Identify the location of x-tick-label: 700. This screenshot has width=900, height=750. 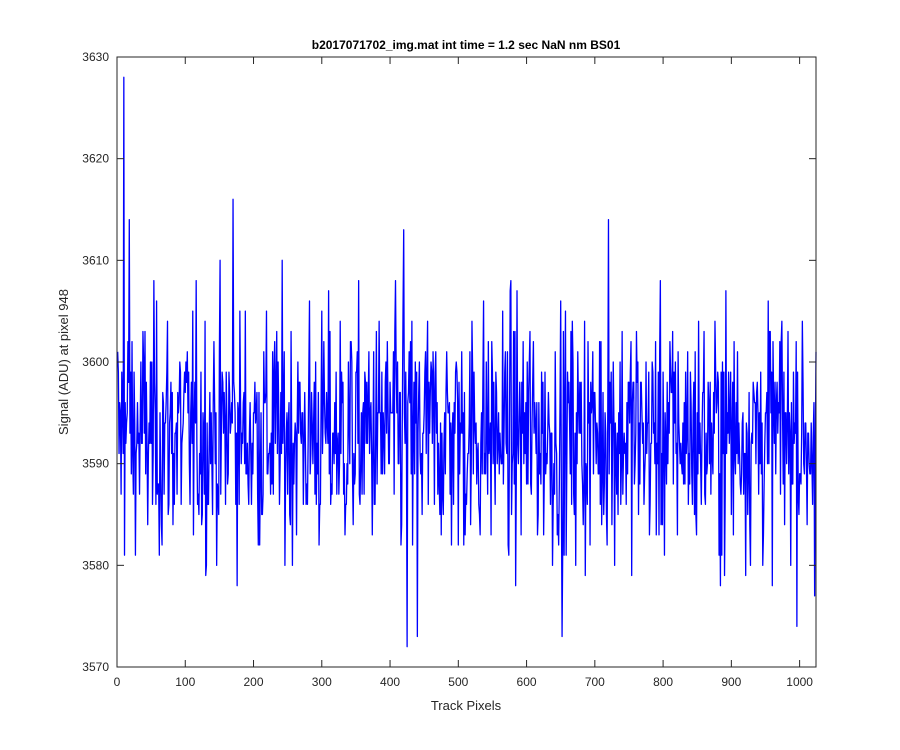
(595, 682).